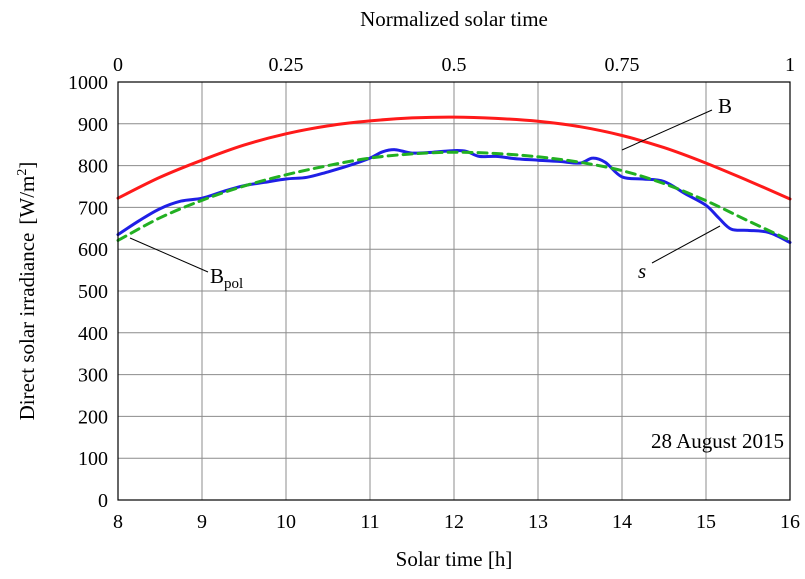 This screenshot has height=579, width=805. What do you see at coordinates (286, 522) in the screenshot?
I see `x-tick-label: 10` at bounding box center [286, 522].